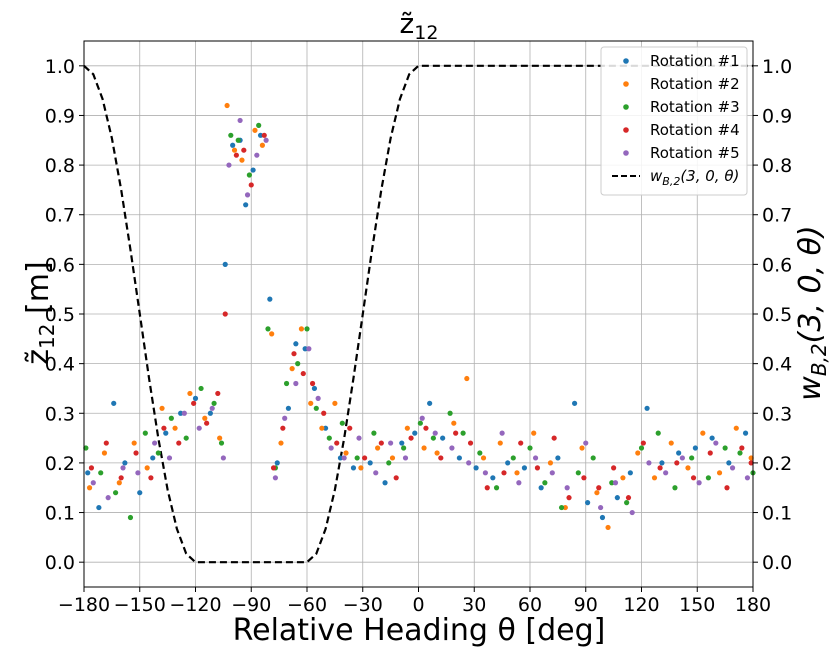 This screenshot has width=837, height=655. I want to click on x-tick-label: 120, so click(641, 605).